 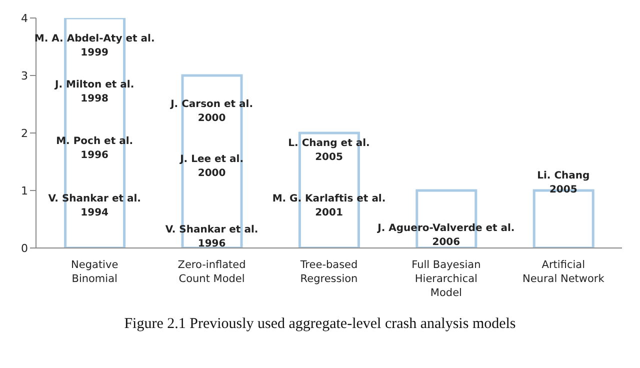 I want to click on annotation: J. Milton et al. 1998, so click(x=94, y=91).